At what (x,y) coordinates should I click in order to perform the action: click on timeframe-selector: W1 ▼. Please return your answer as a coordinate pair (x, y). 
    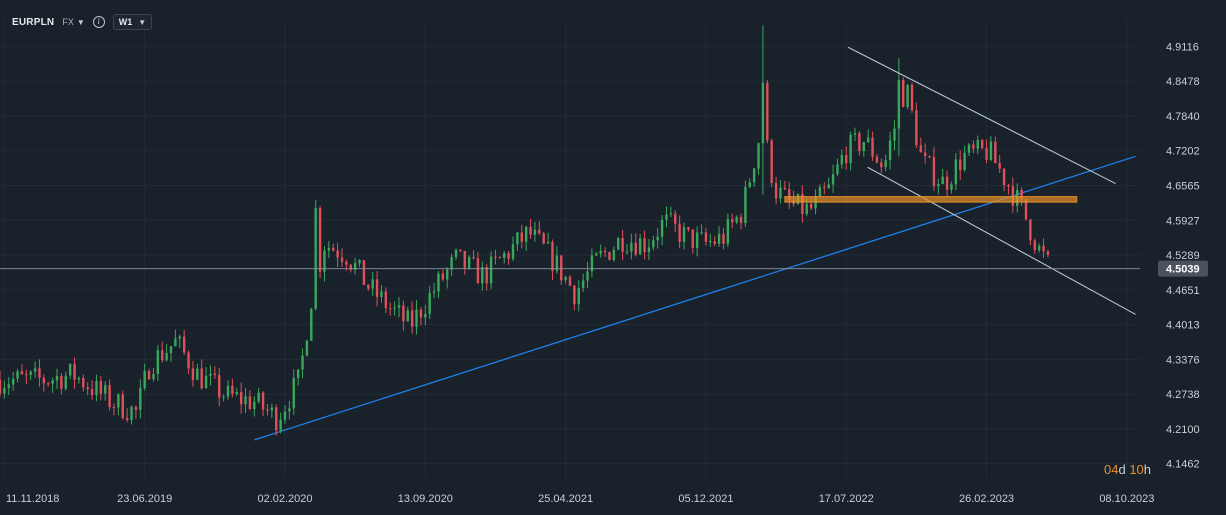
    Looking at the image, I should click on (132, 22).